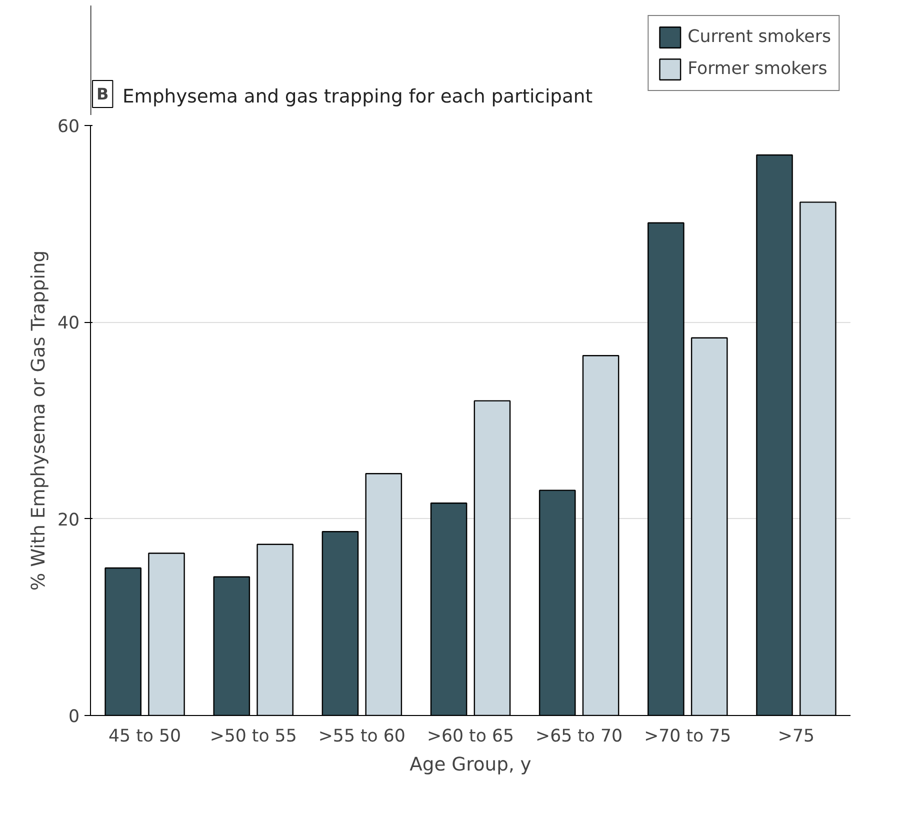  I want to click on y-tick-label: 0, so click(74, 717).